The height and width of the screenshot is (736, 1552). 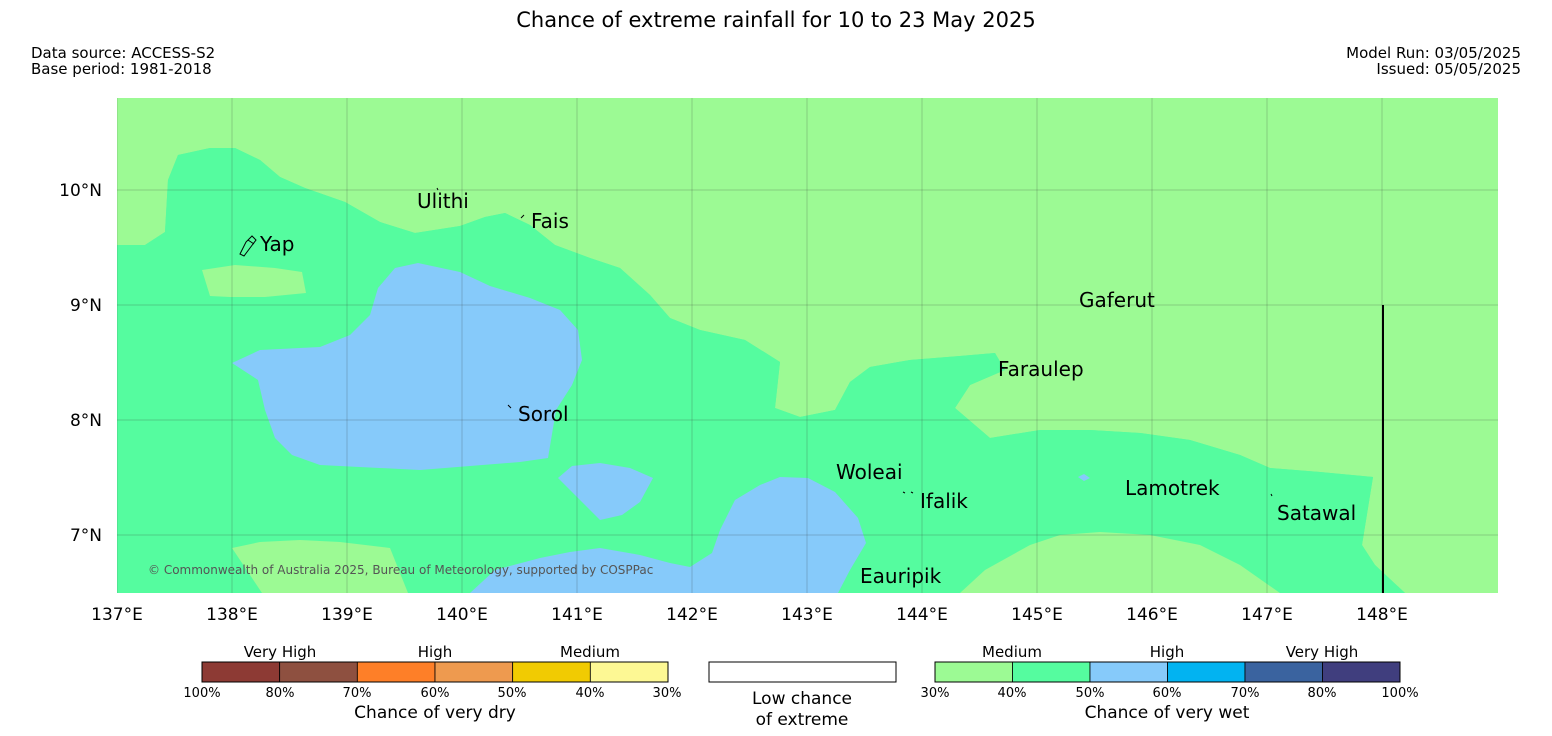 What do you see at coordinates (807, 615) in the screenshot?
I see `lon-label: 143°E` at bounding box center [807, 615].